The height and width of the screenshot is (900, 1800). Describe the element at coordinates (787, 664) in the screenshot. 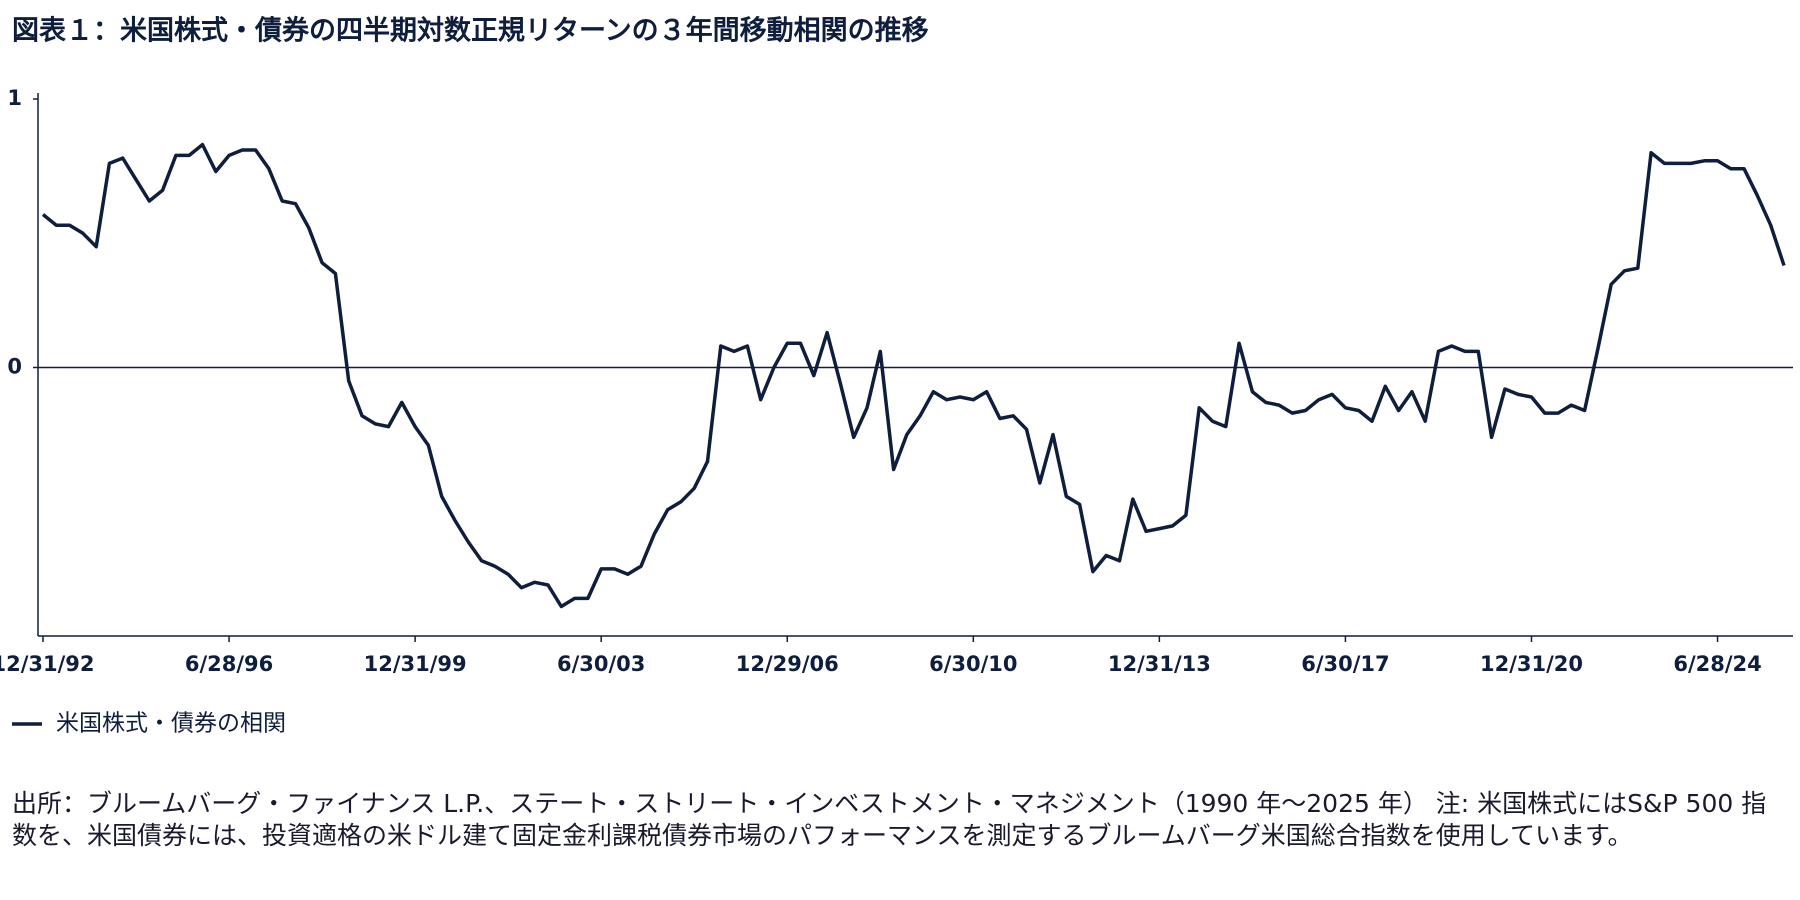

I see `x-tick-label: 12/29/06` at that location.